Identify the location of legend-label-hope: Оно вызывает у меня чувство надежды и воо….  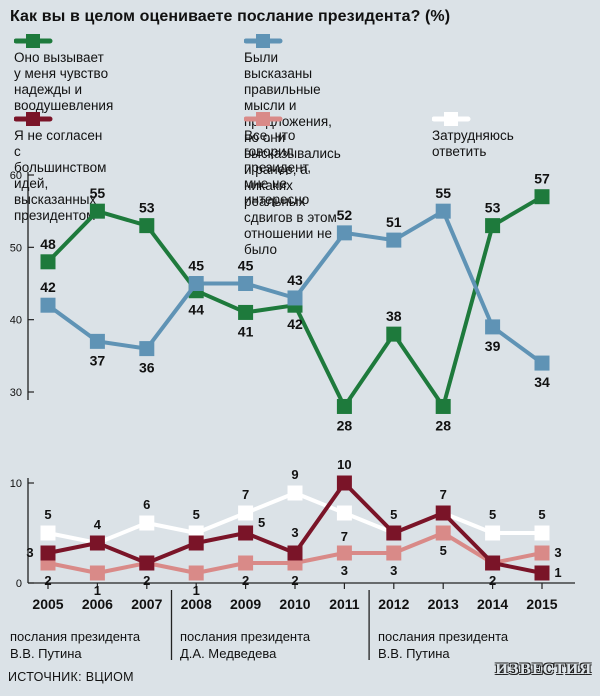
(63, 82).